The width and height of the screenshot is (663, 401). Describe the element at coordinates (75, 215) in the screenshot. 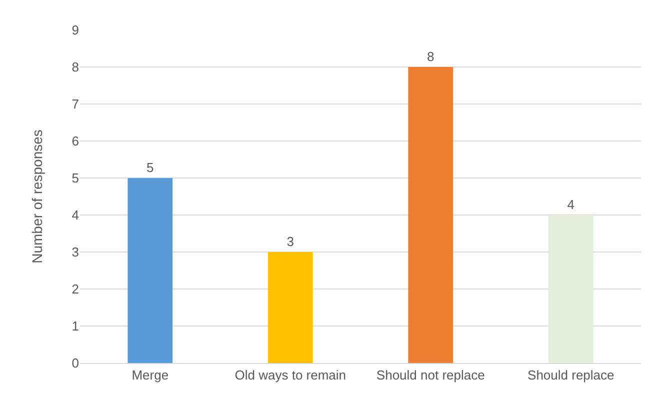

I see `y-tick-label: 4` at that location.